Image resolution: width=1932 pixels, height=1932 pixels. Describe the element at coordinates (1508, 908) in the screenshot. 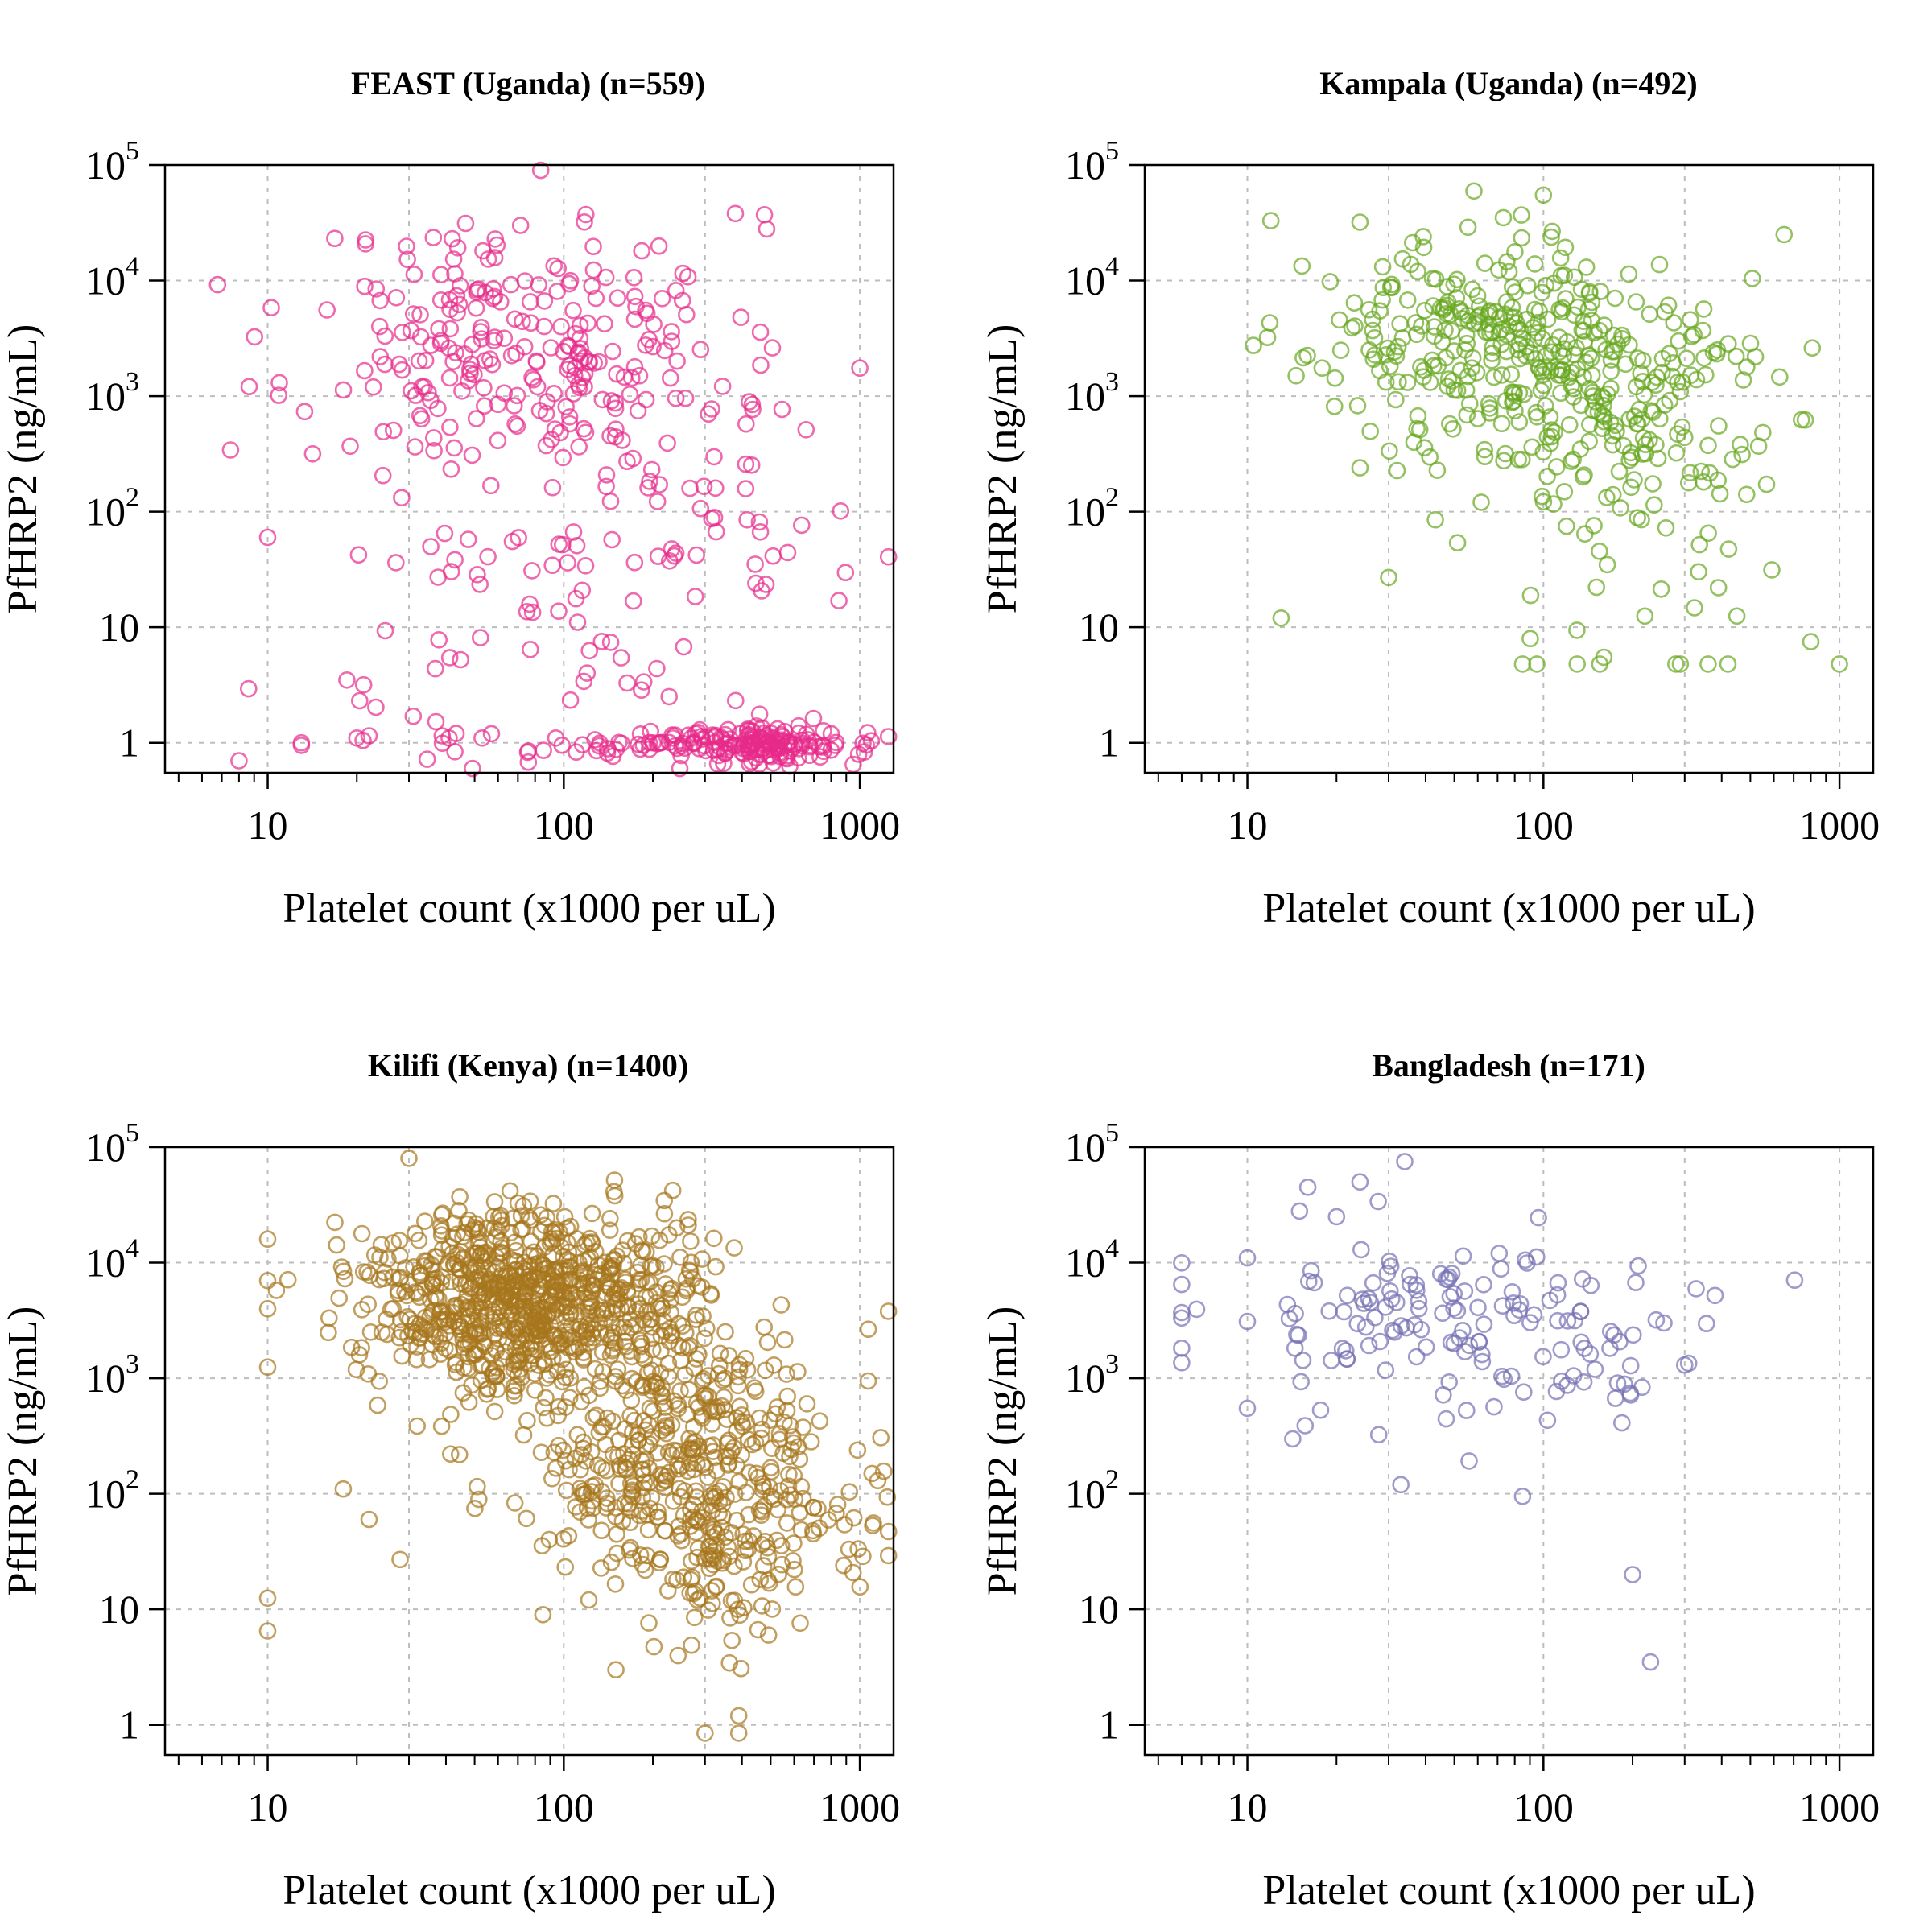

I see `x-axis-label: Platelet count (x1000 per uL)` at that location.